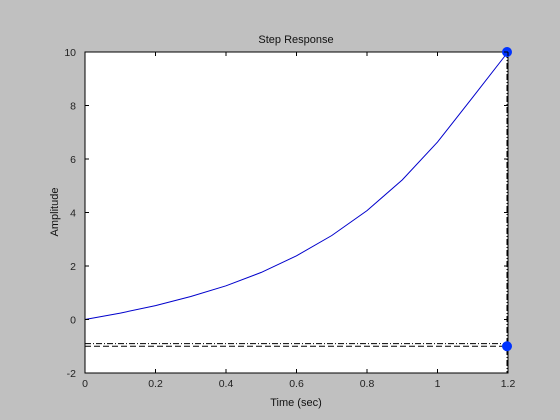 The height and width of the screenshot is (420, 560). What do you see at coordinates (438, 384) in the screenshot?
I see `x-tick-label: 1` at bounding box center [438, 384].